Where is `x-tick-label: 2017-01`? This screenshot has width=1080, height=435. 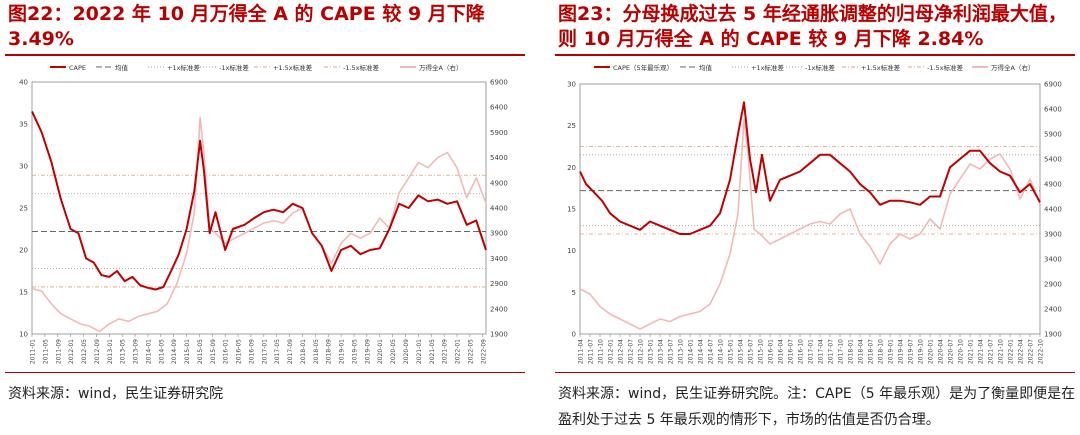 x-tick-label: 2017-01 is located at coordinates (264, 351).